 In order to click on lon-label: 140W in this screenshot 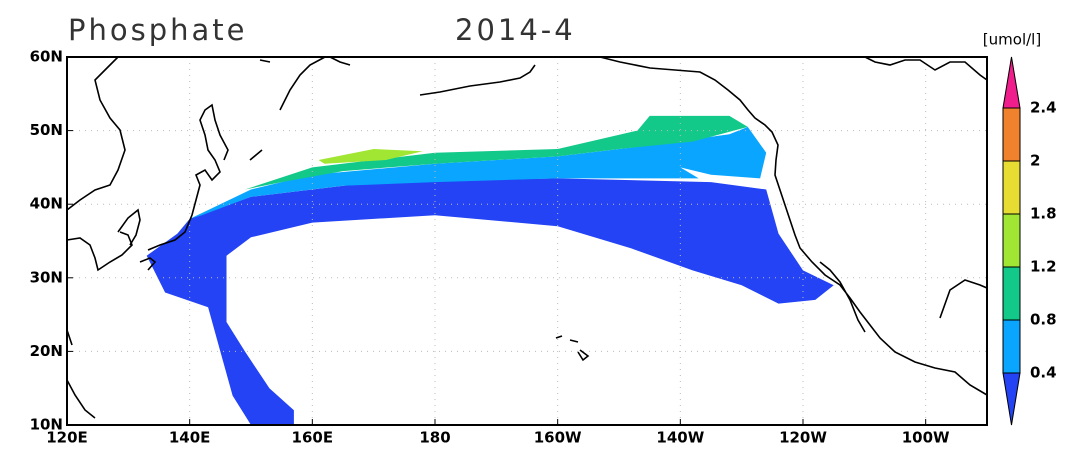, I will do `click(680, 438)`.